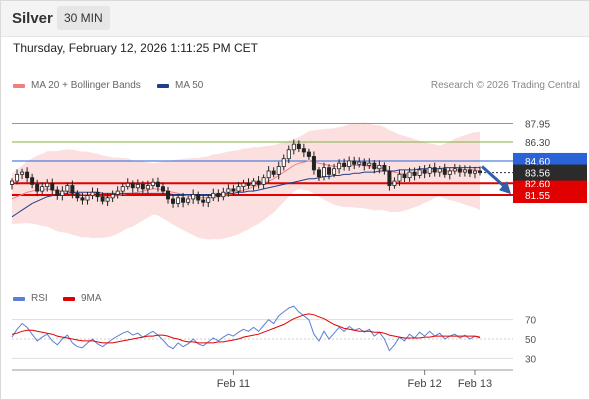 This screenshot has width=590, height=400. What do you see at coordinates (233, 384) in the screenshot?
I see `x-tick-label: Feb 11` at bounding box center [233, 384].